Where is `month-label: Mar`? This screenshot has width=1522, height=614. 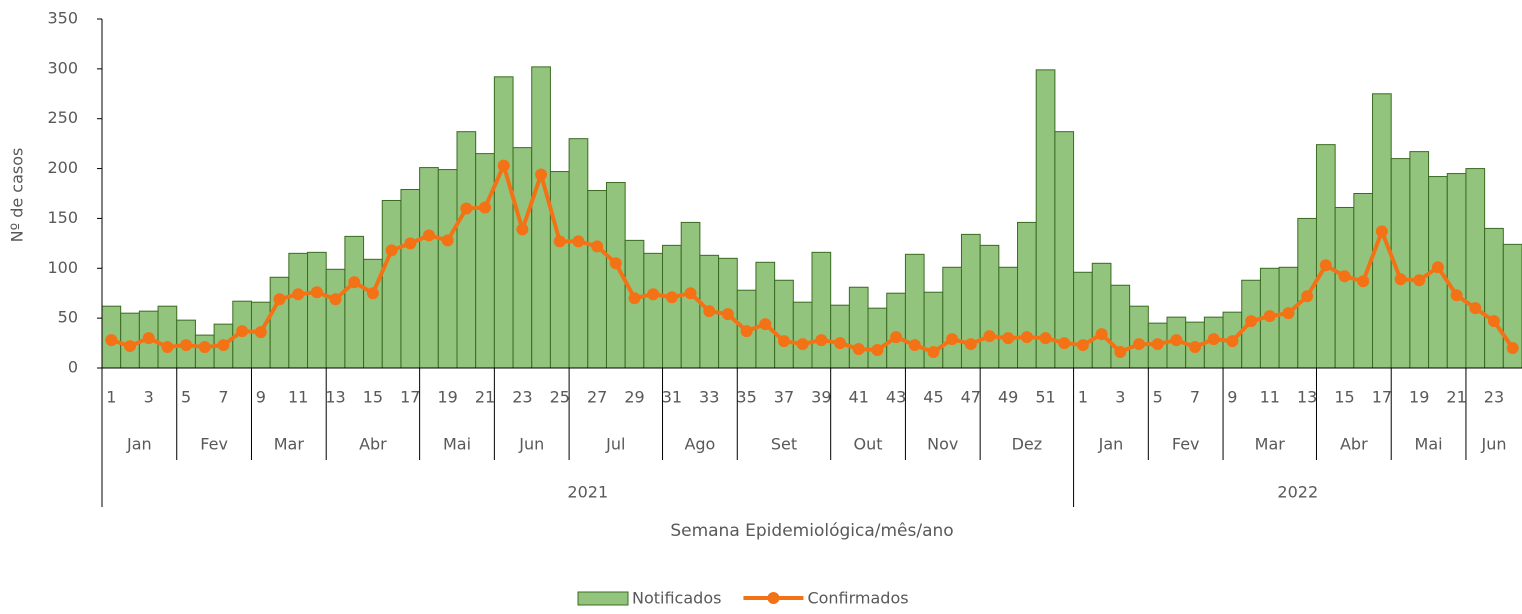
month-label: Mar is located at coordinates (289, 444).